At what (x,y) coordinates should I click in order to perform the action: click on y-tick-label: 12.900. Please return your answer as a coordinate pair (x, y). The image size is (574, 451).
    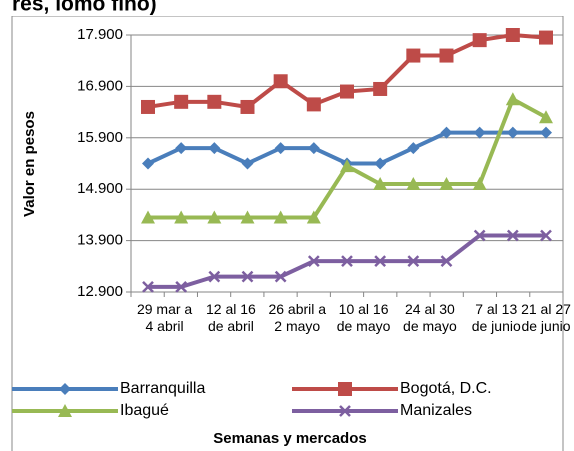
    Looking at the image, I should click on (100, 291).